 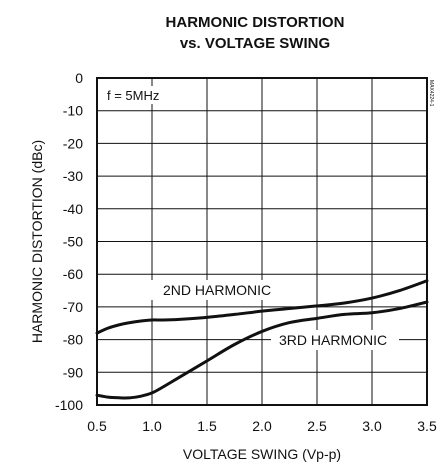 I want to click on y-axis-label: HARMONIC DISTORTION (dBc), so click(x=37, y=241).